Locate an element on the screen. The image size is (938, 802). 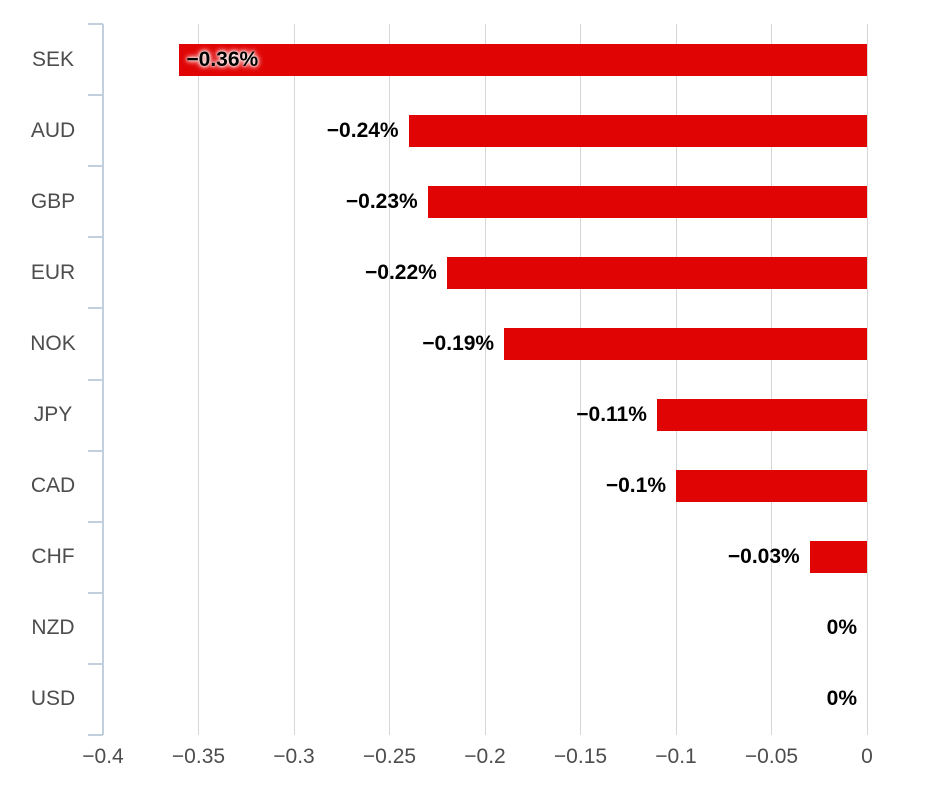
y-axis-line is located at coordinates (103, 379).